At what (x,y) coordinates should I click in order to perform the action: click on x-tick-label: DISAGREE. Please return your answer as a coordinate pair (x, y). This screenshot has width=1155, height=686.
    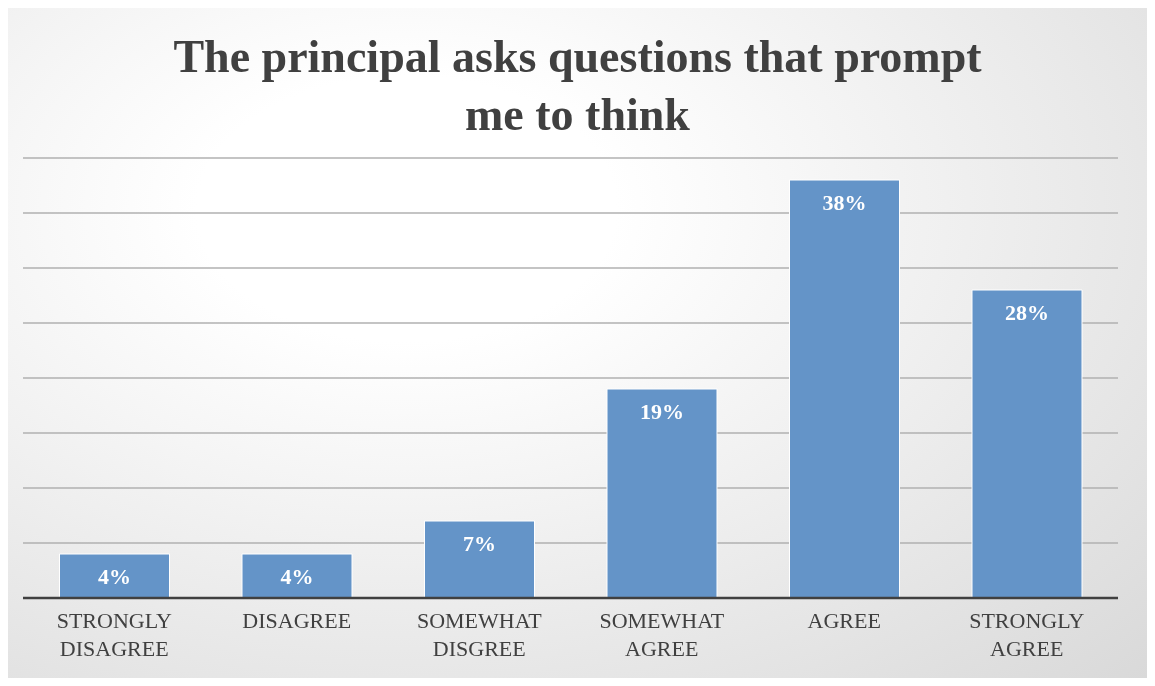
    Looking at the image, I should click on (297, 620).